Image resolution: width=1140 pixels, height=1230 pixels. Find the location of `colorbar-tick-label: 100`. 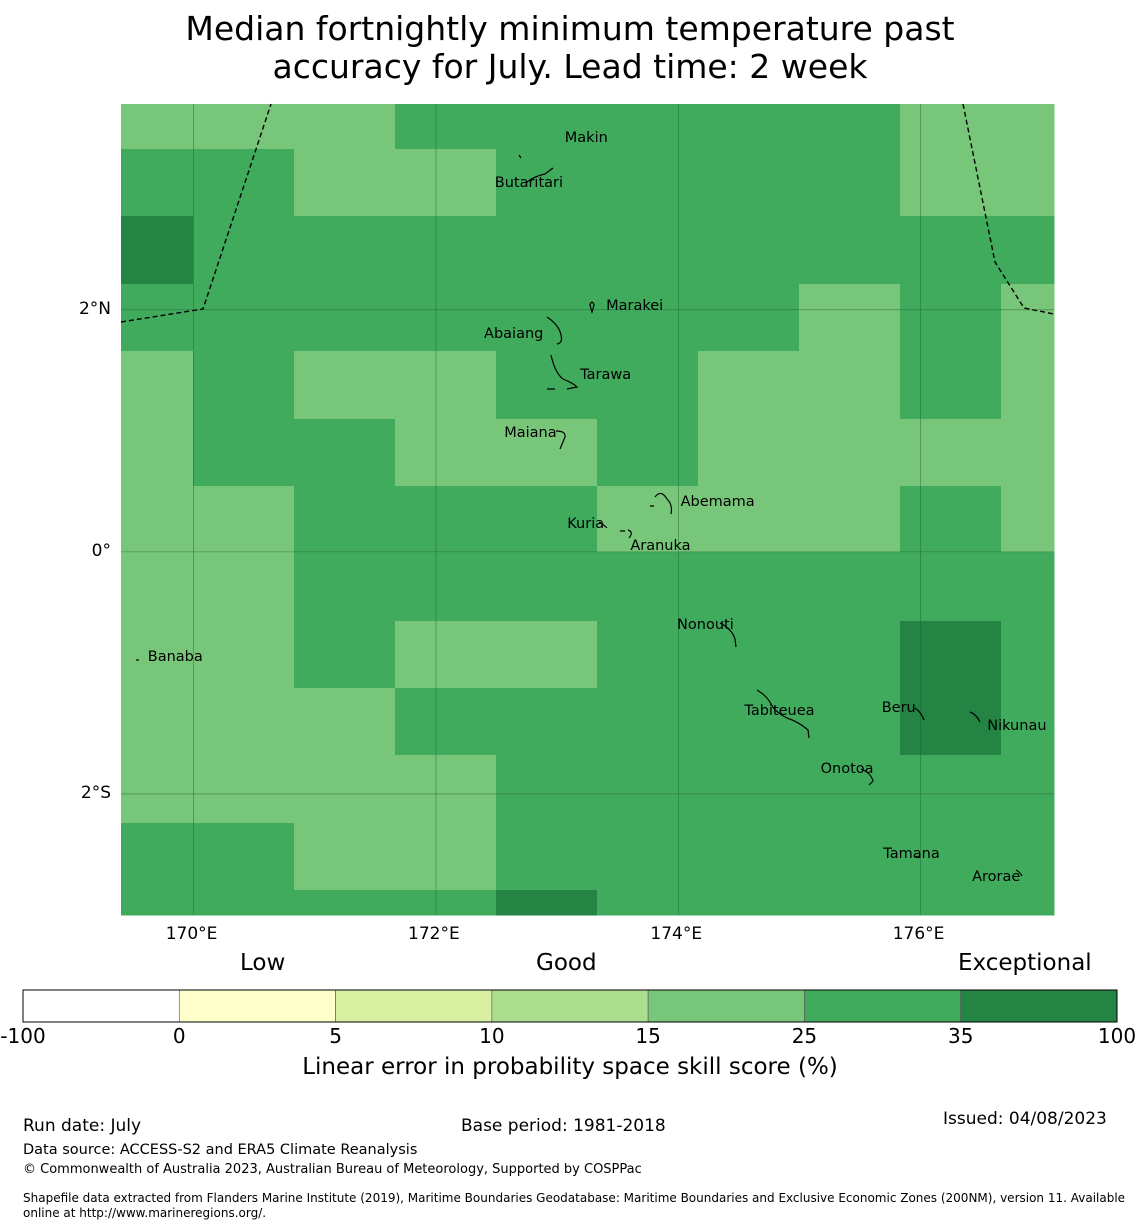

colorbar-tick-label: 100 is located at coordinates (1117, 1036).